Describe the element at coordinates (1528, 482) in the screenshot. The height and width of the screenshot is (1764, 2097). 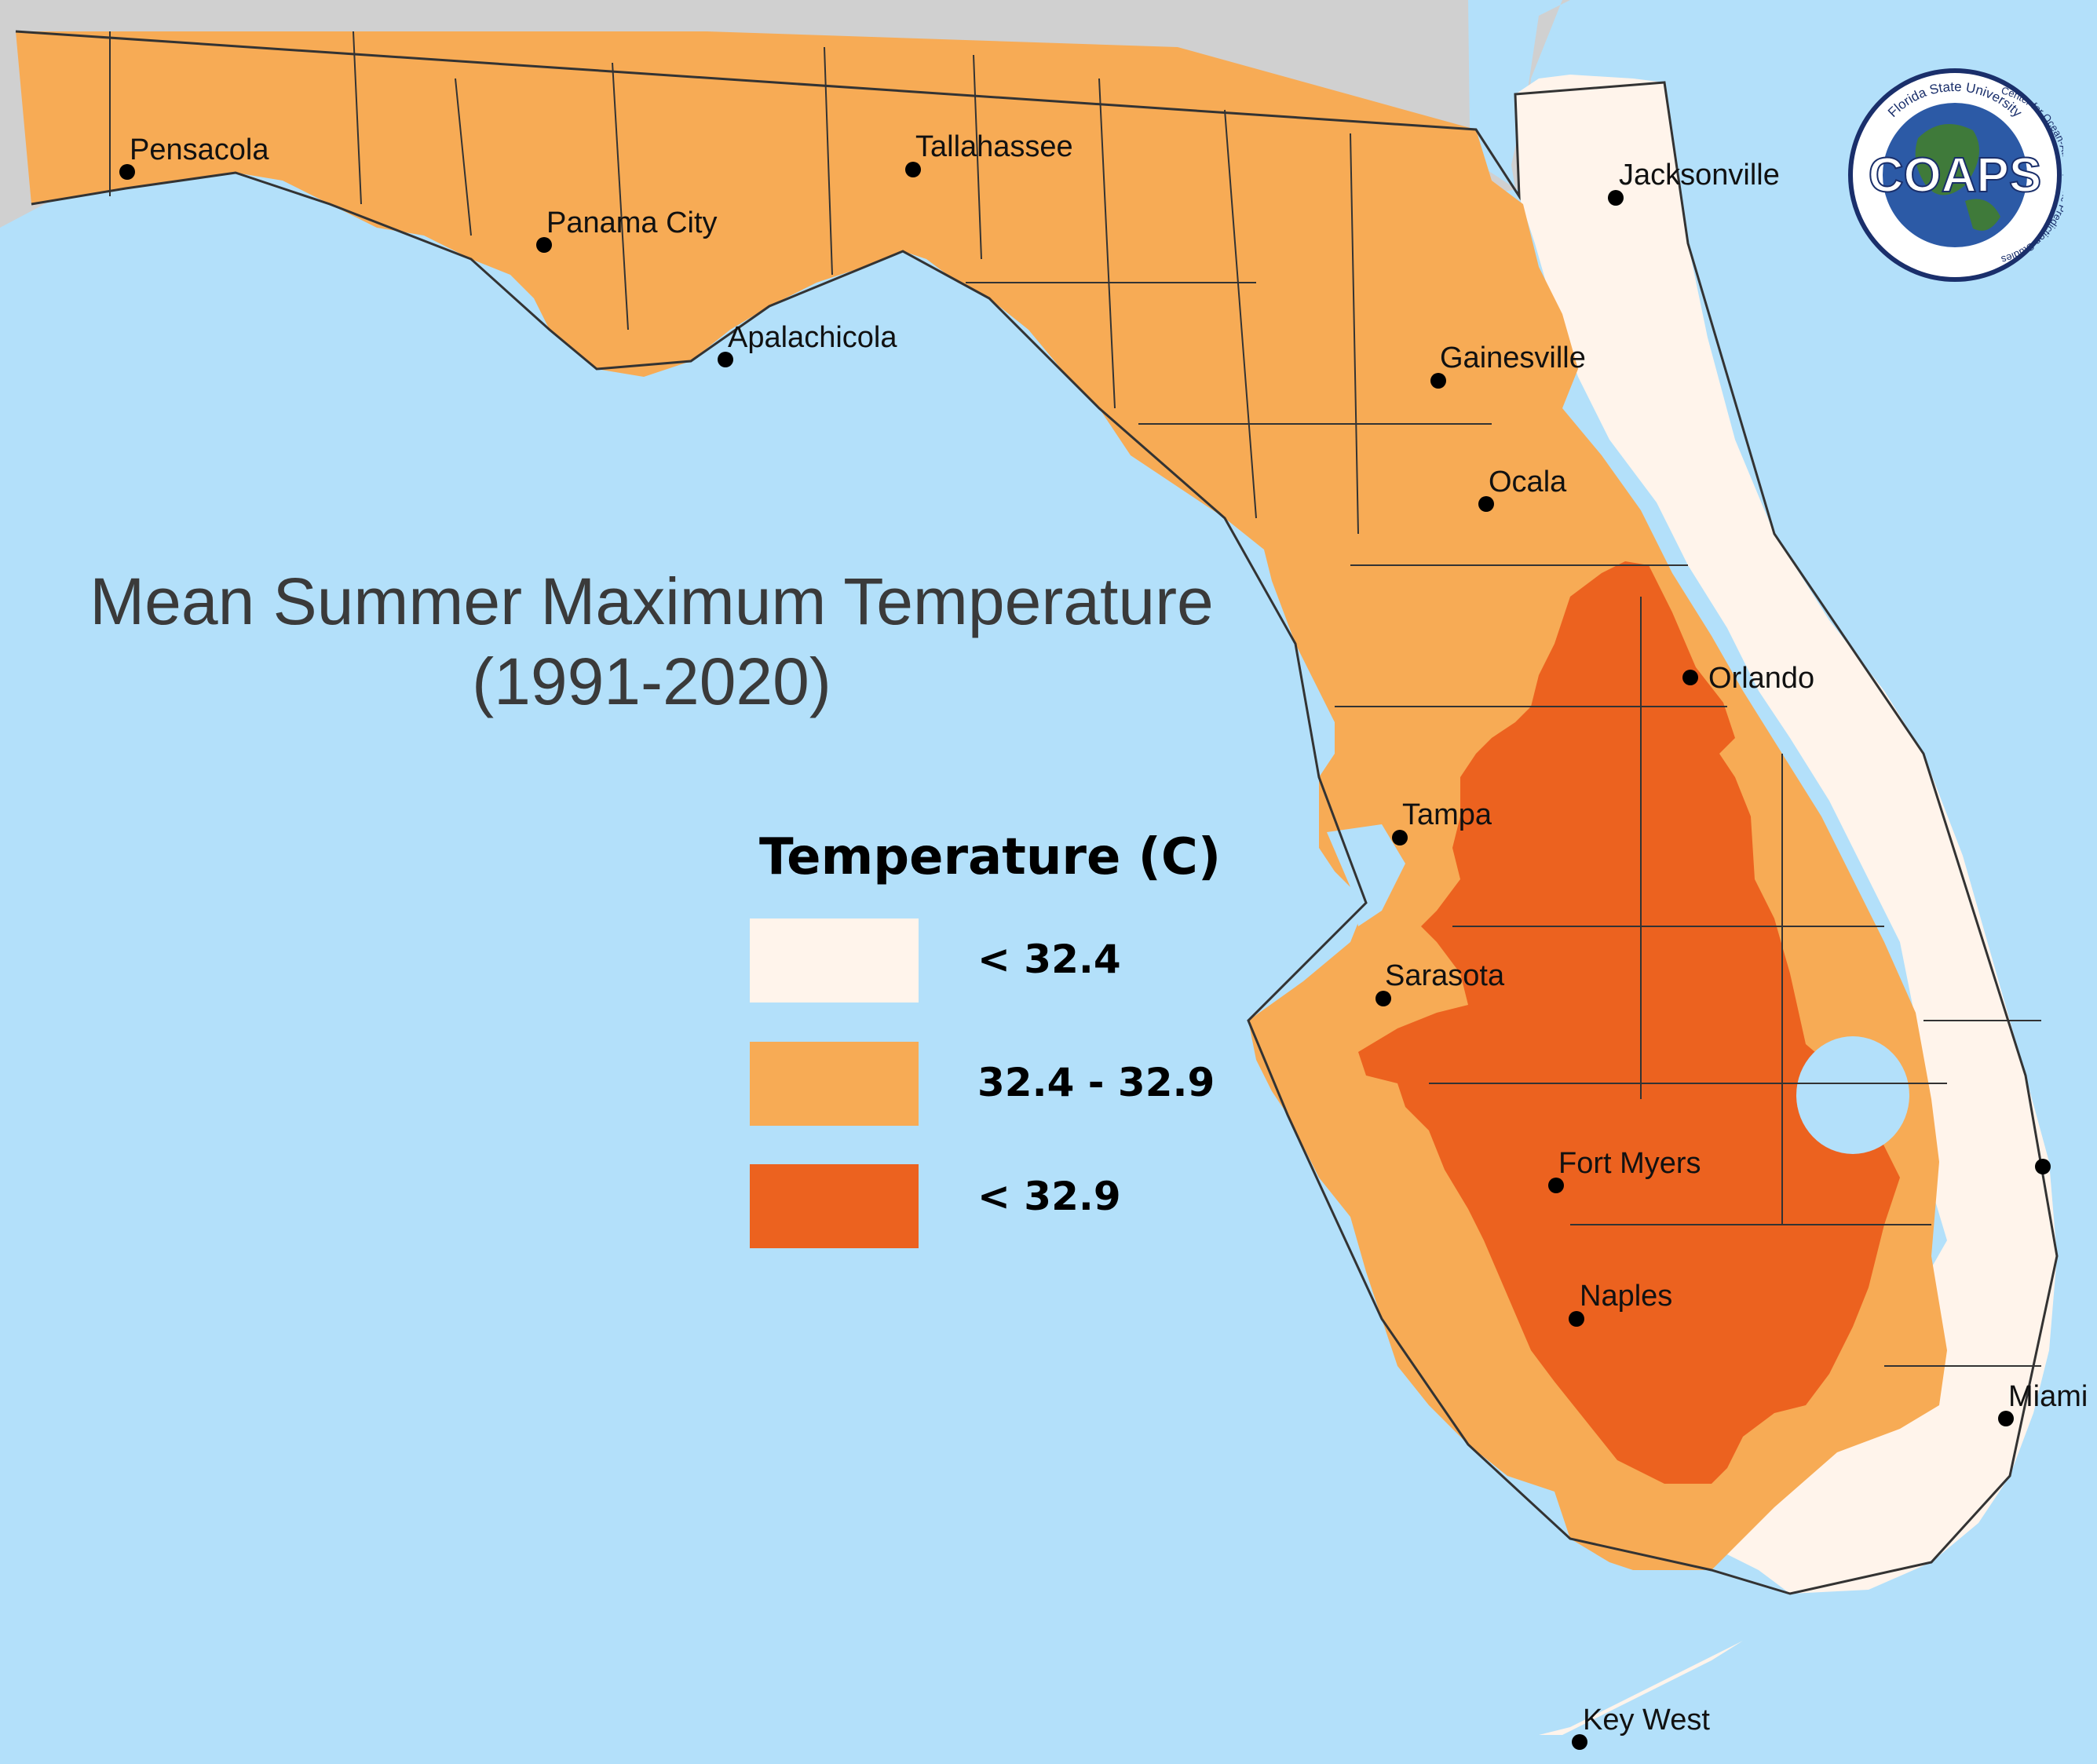
I see `svg-text: Ocala` at that location.